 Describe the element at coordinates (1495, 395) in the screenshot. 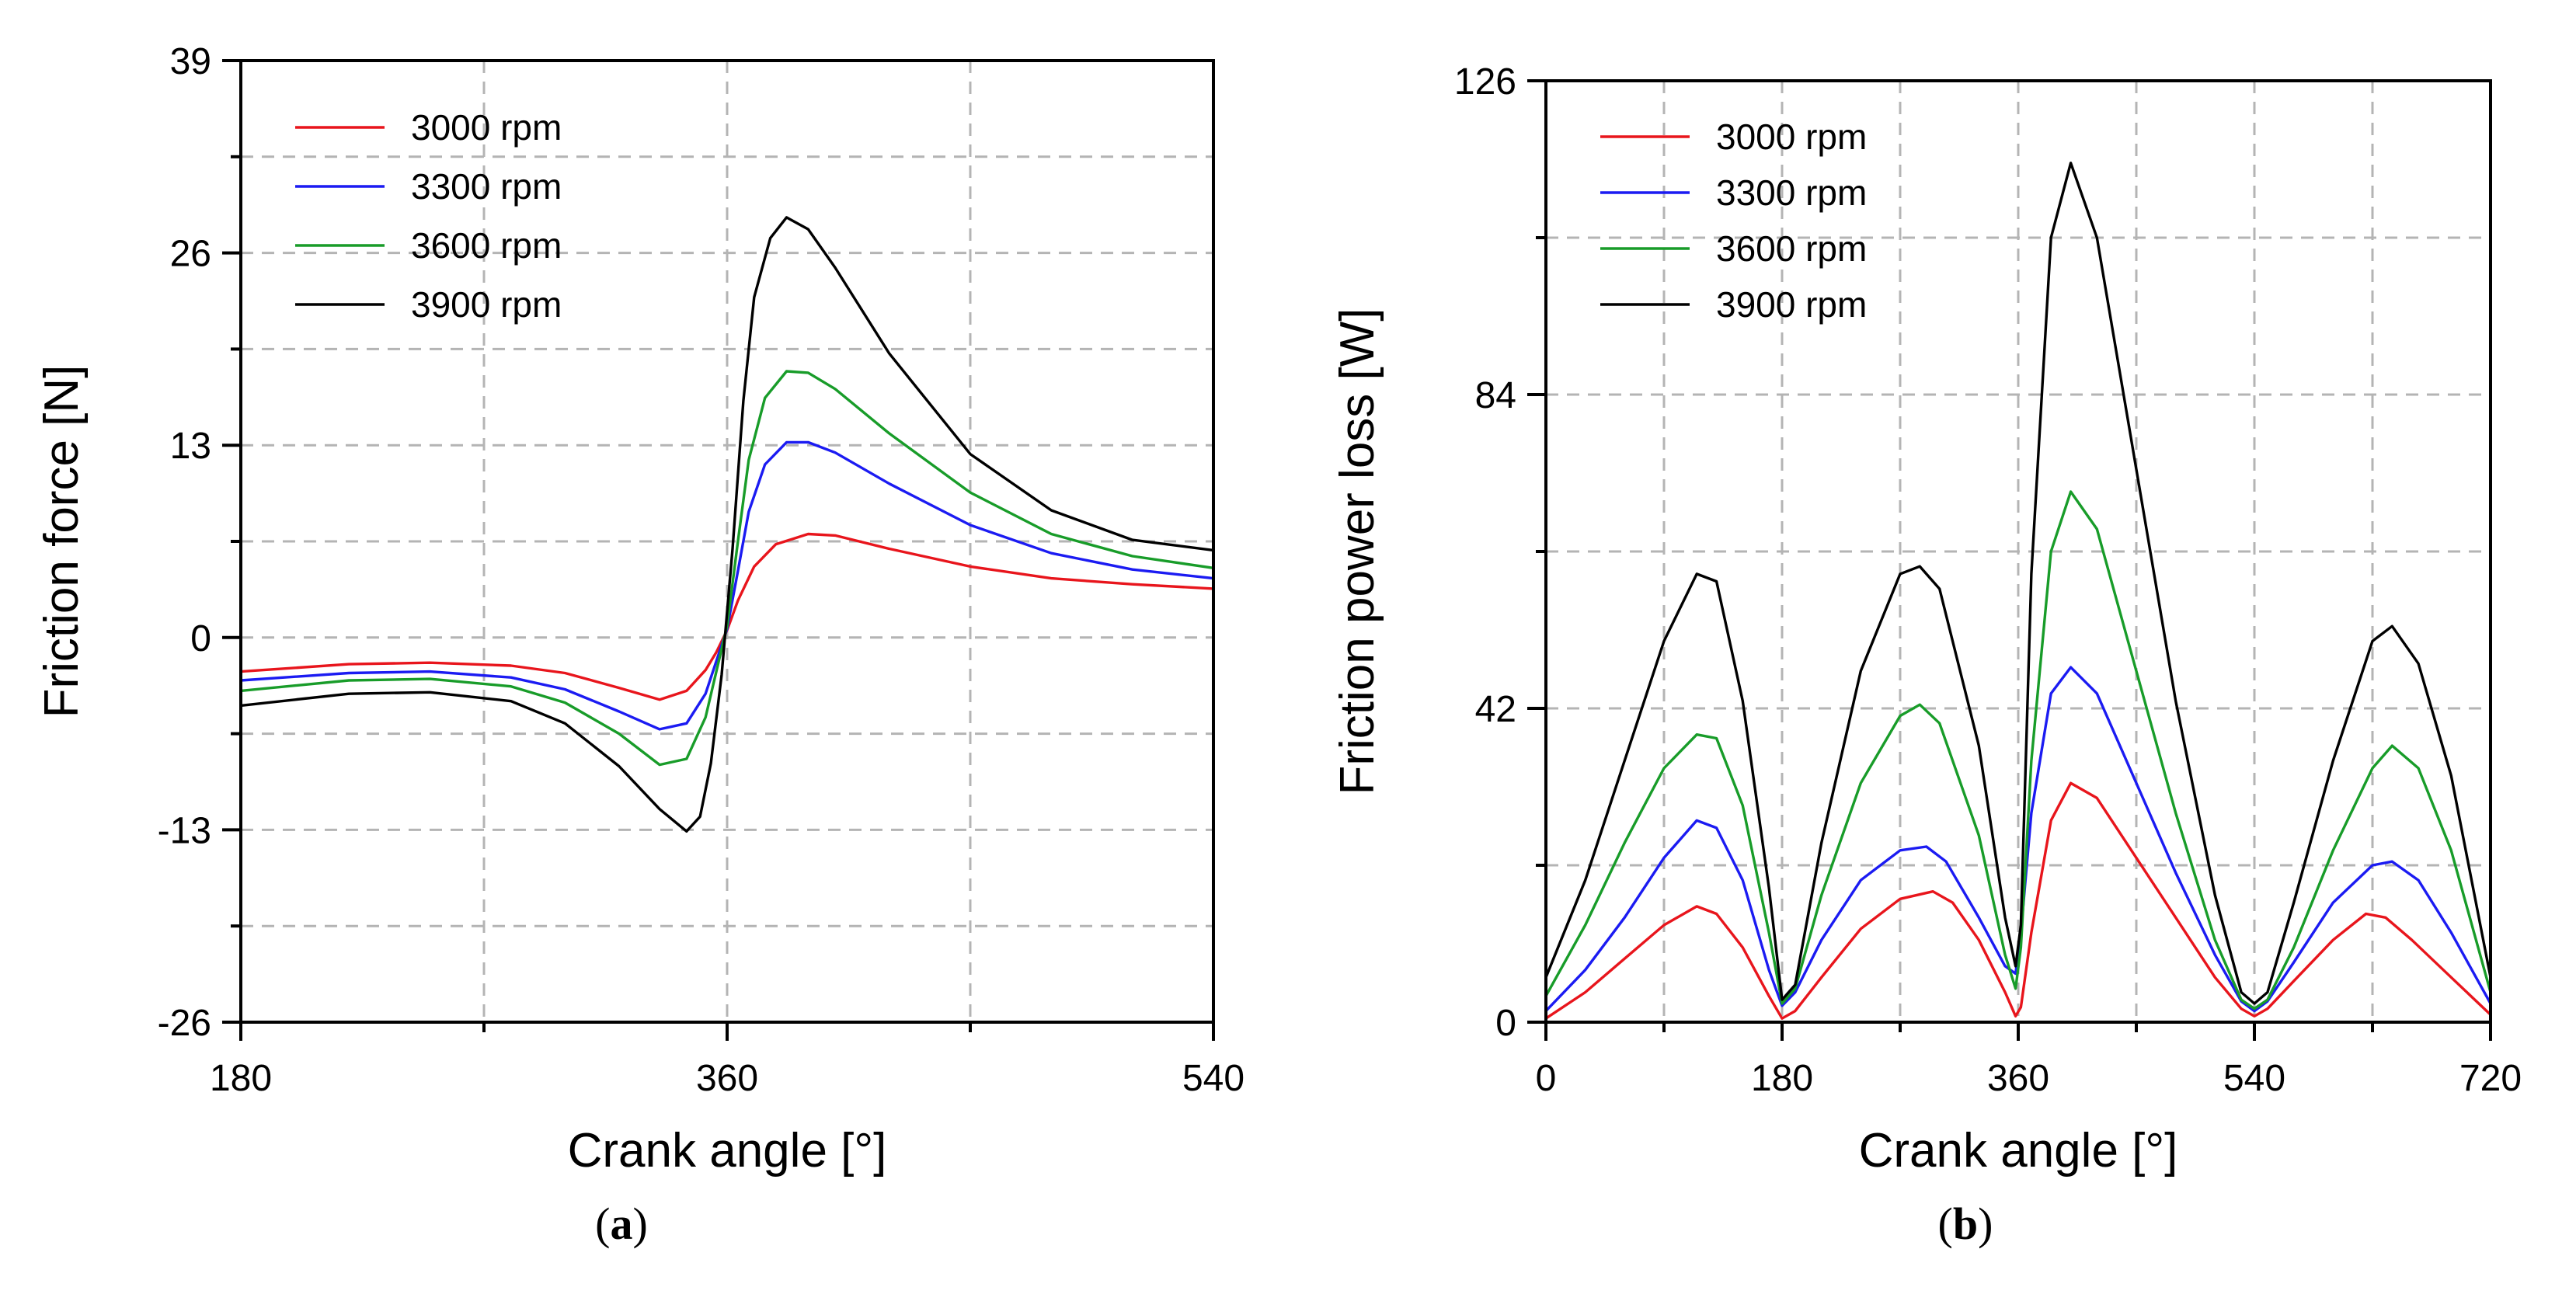

I see `y-tick-label: 84` at that location.